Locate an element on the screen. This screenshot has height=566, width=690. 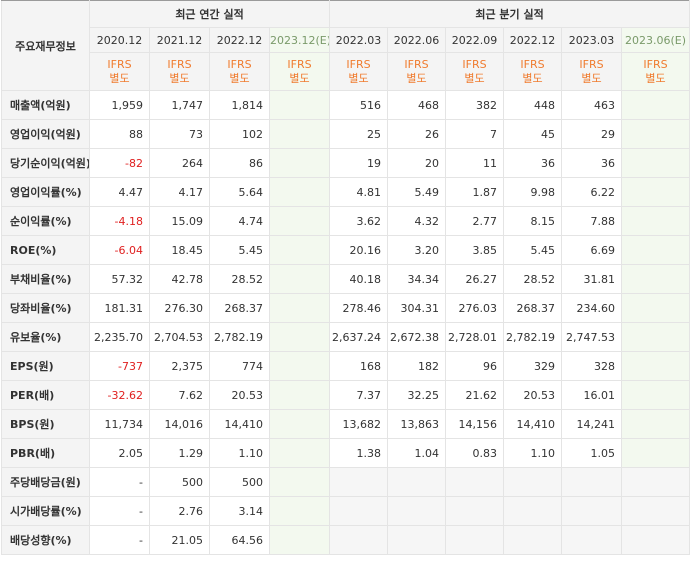
quarterly-value: 8.15 is located at coordinates (533, 221).